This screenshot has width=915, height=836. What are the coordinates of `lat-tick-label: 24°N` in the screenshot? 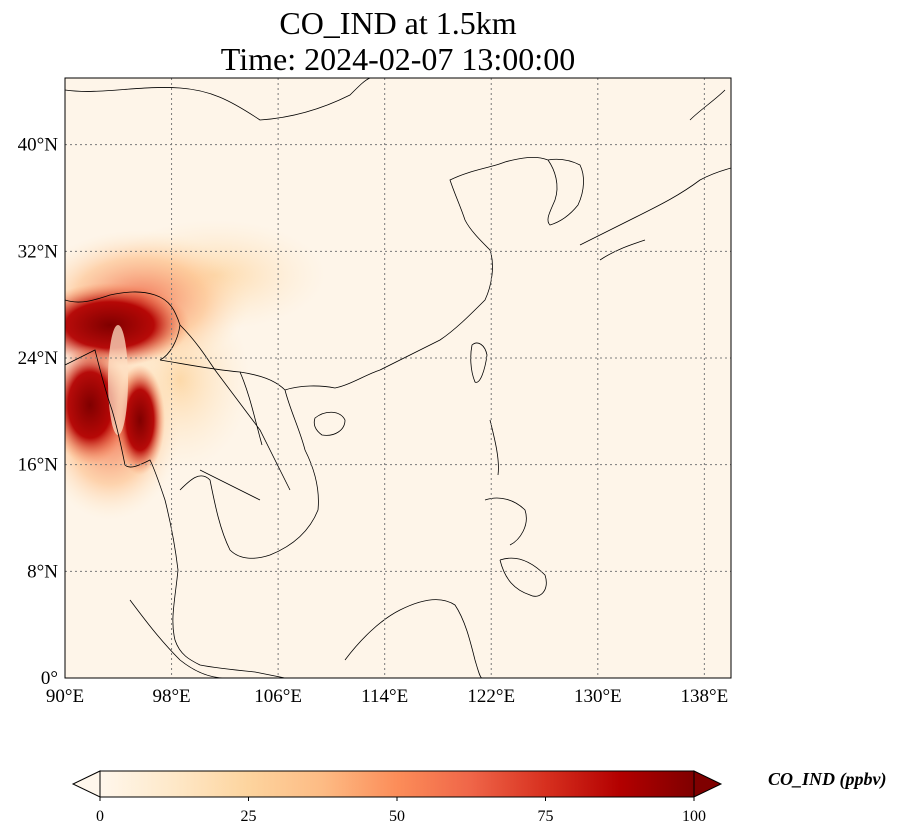 It's located at (38, 358).